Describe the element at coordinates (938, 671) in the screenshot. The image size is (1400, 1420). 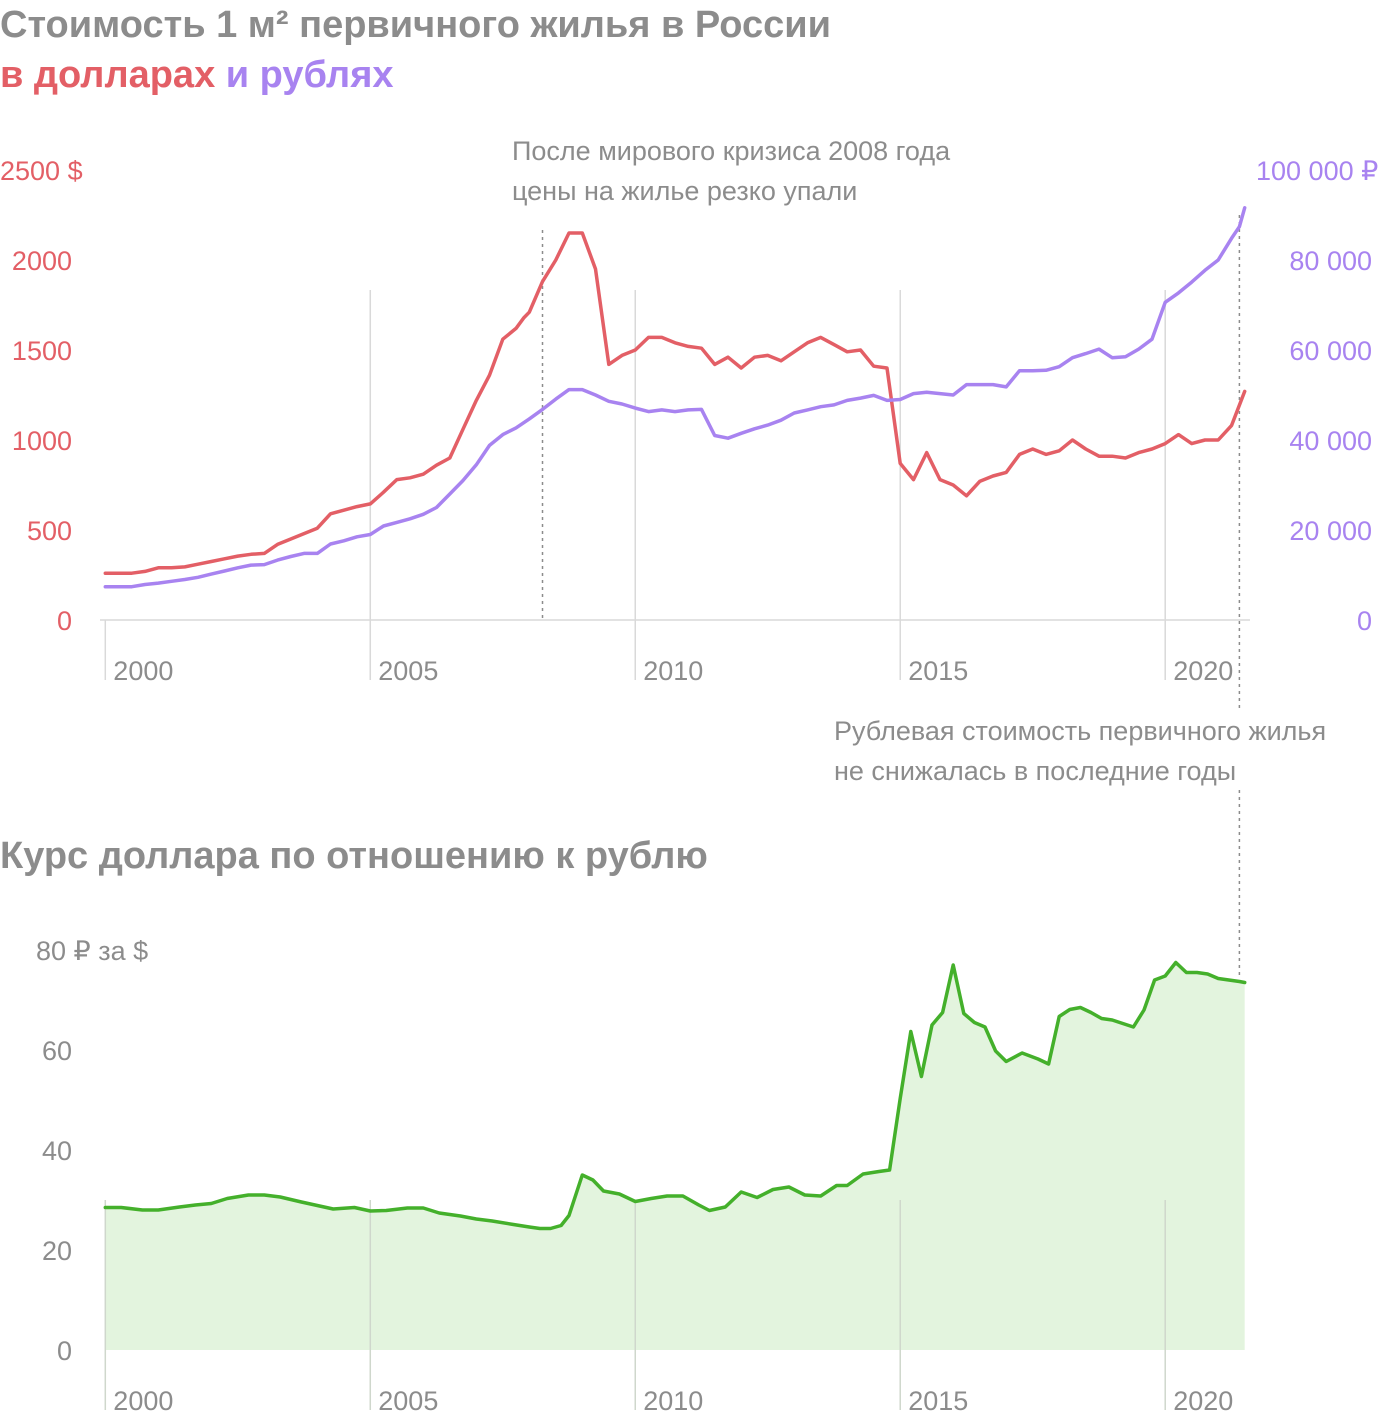
I see `top-x-tick-label: 2015` at that location.